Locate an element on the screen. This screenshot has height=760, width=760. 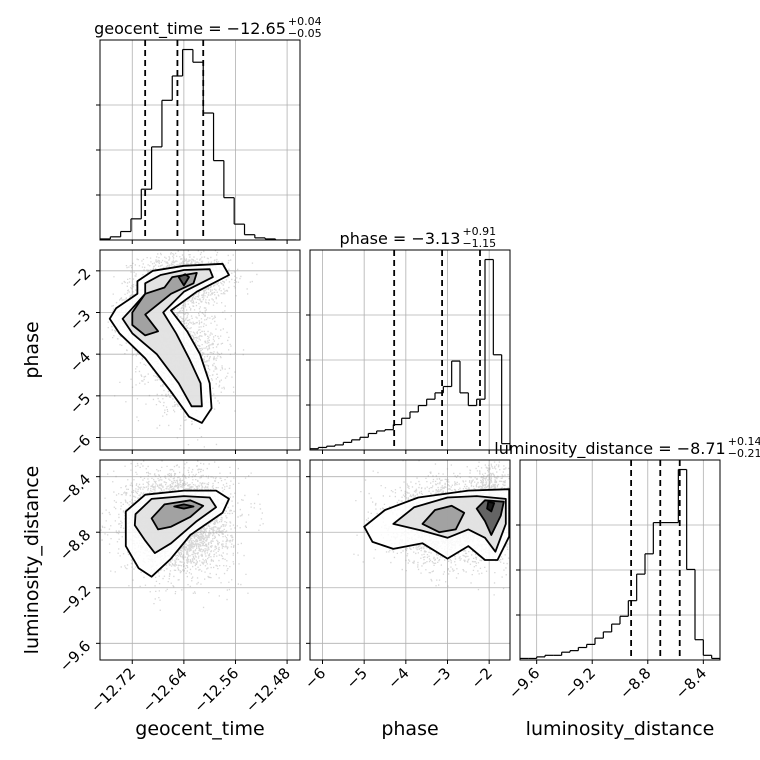
hist-title-sub: −0.21 is located at coordinates (744, 453).